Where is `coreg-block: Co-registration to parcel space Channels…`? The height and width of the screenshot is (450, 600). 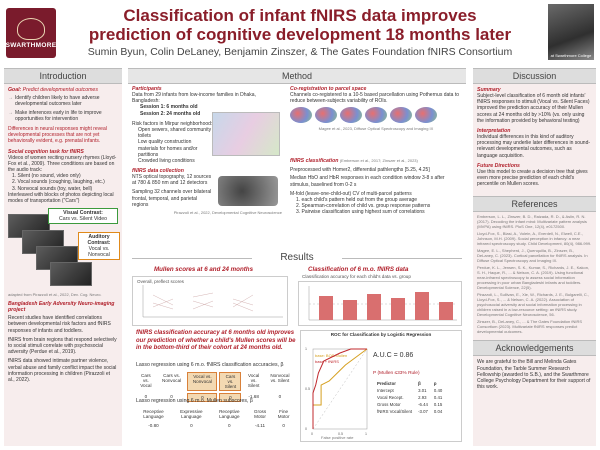 coreg-block: Co-registration to parcel space Channels… is located at coordinates (376, 108).